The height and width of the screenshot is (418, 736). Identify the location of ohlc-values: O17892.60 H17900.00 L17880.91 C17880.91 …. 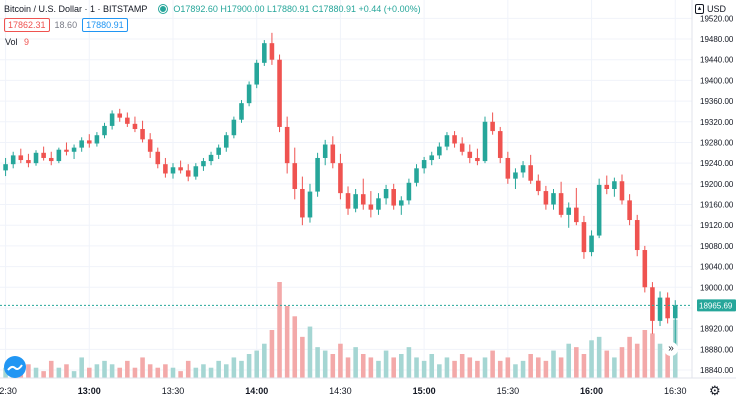
(297, 9).